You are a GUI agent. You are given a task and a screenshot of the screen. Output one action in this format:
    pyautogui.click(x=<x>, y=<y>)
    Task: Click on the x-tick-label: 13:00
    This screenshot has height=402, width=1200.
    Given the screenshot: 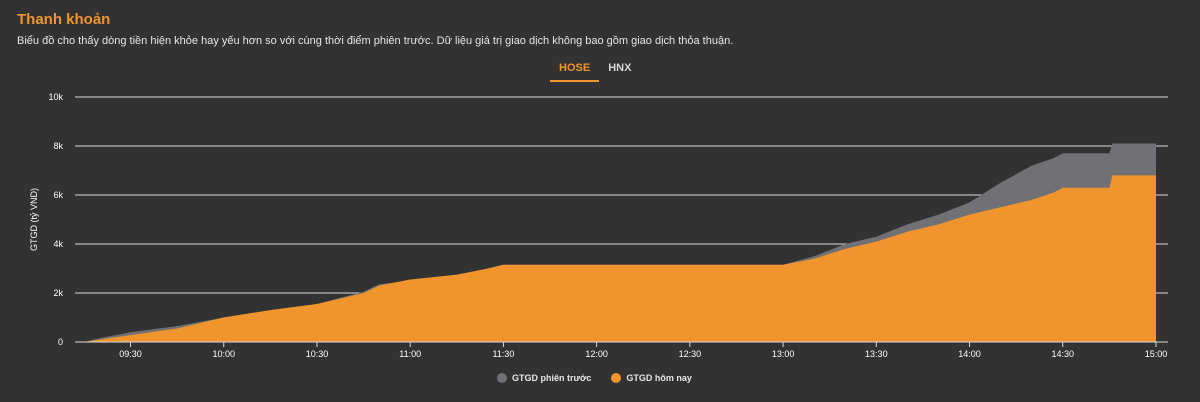 What is the action you would take?
    pyautogui.click(x=783, y=354)
    